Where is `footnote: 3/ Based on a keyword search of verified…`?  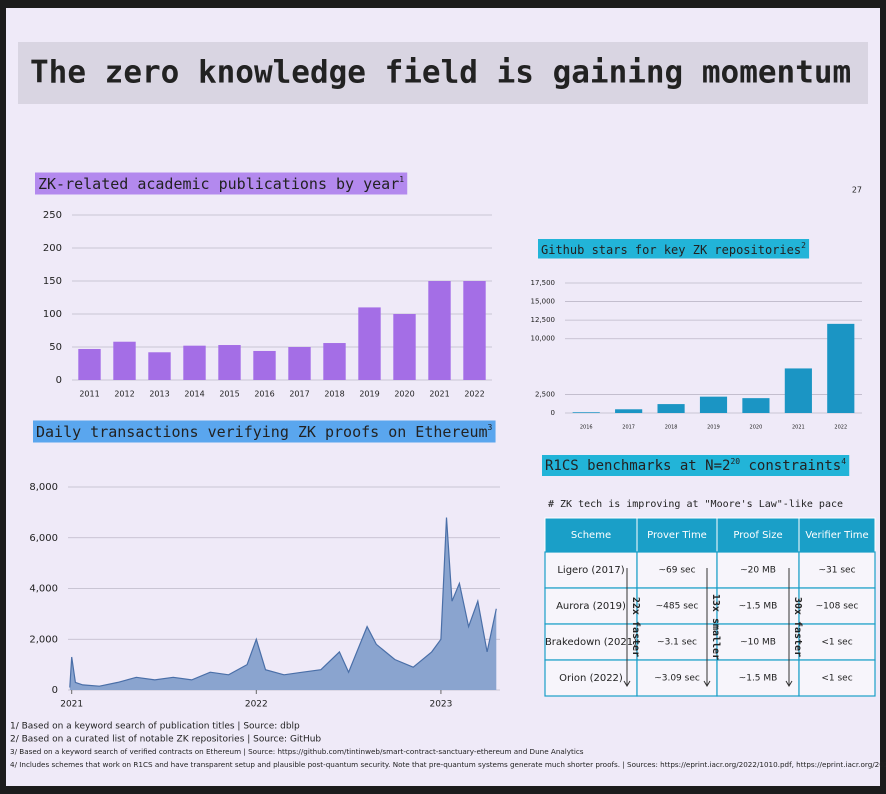 footnote: 3/ Based on a keyword search of verified… is located at coordinates (297, 751).